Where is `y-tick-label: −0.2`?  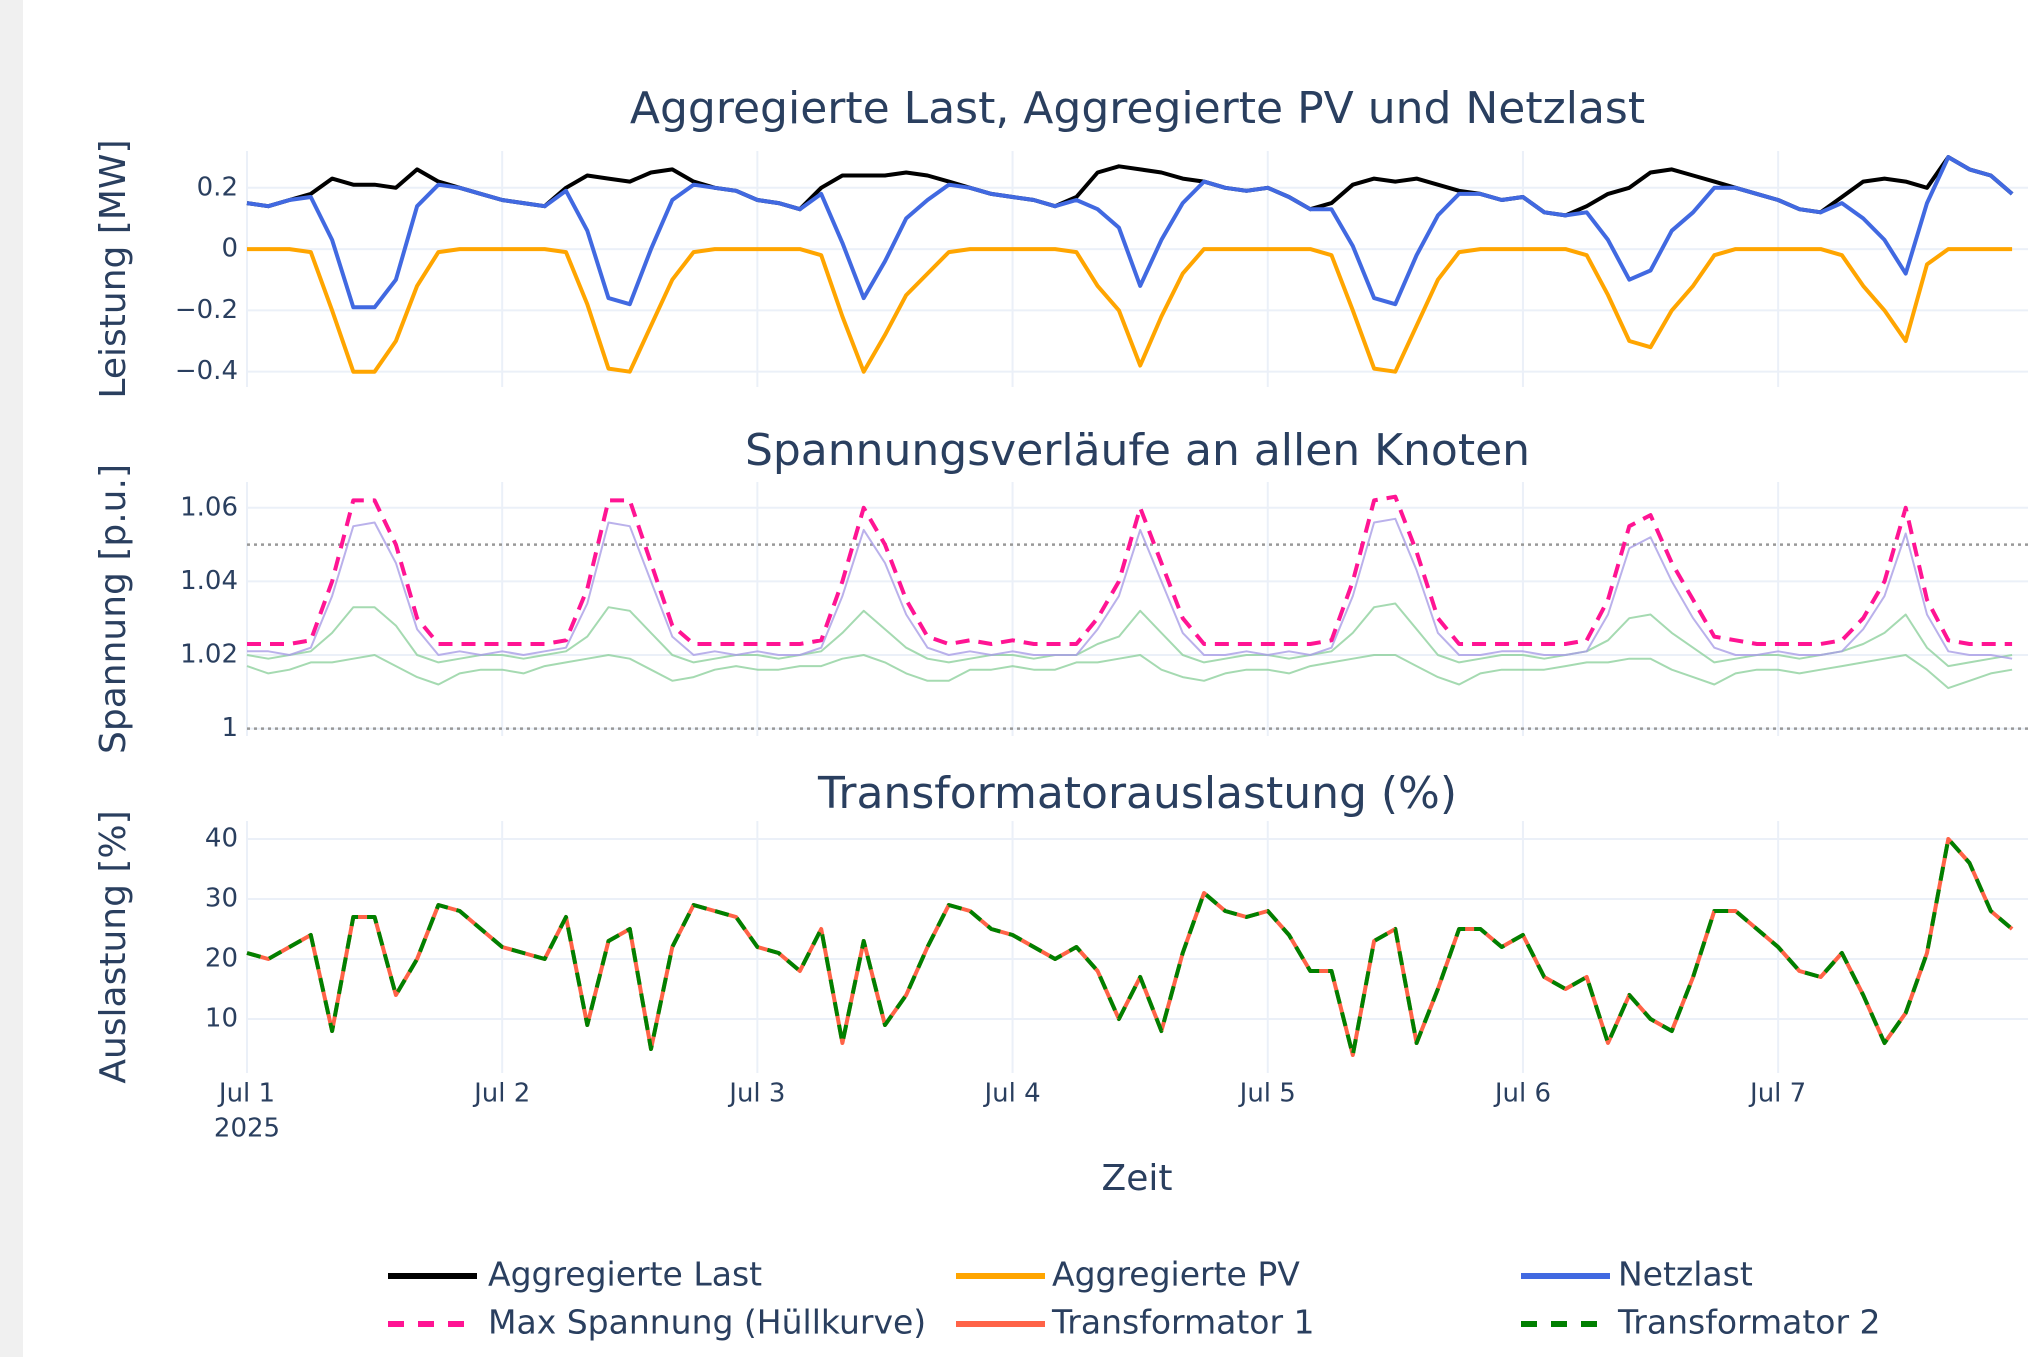 y-tick-label: −0.2 is located at coordinates (206, 310).